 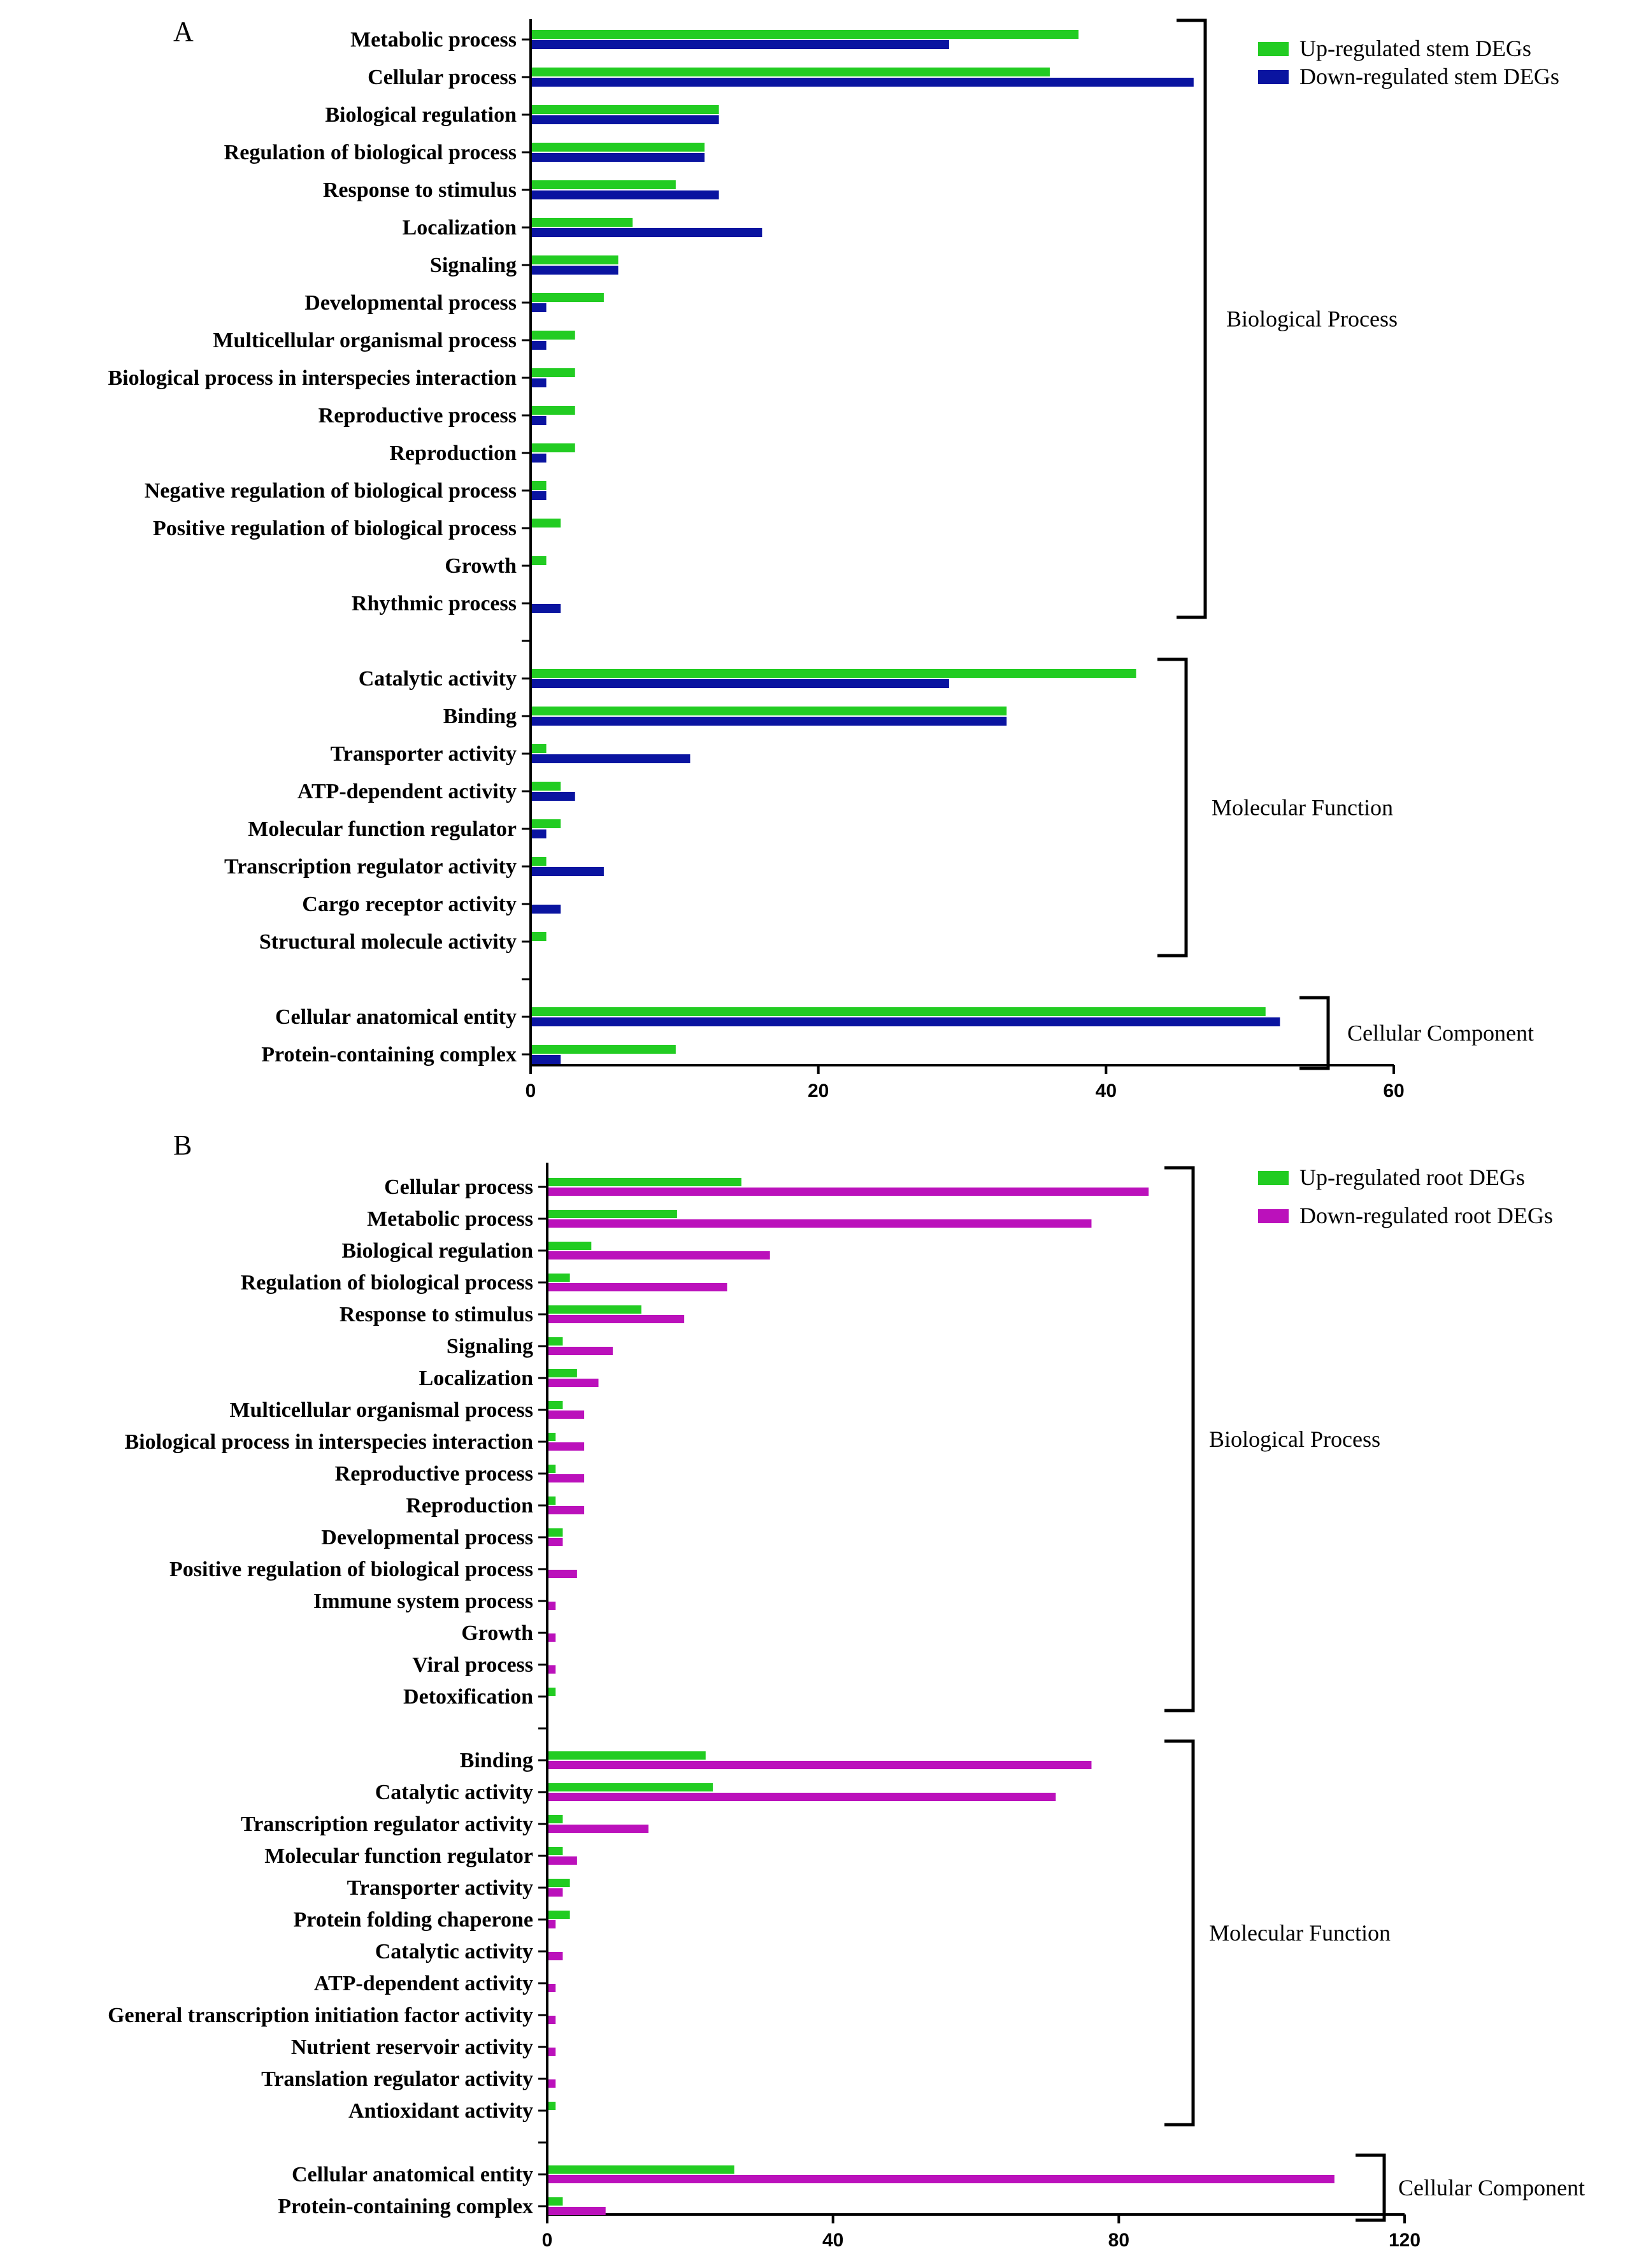 I want to click on category-label-metabolic-process: Metabolic process, so click(x=433, y=40).